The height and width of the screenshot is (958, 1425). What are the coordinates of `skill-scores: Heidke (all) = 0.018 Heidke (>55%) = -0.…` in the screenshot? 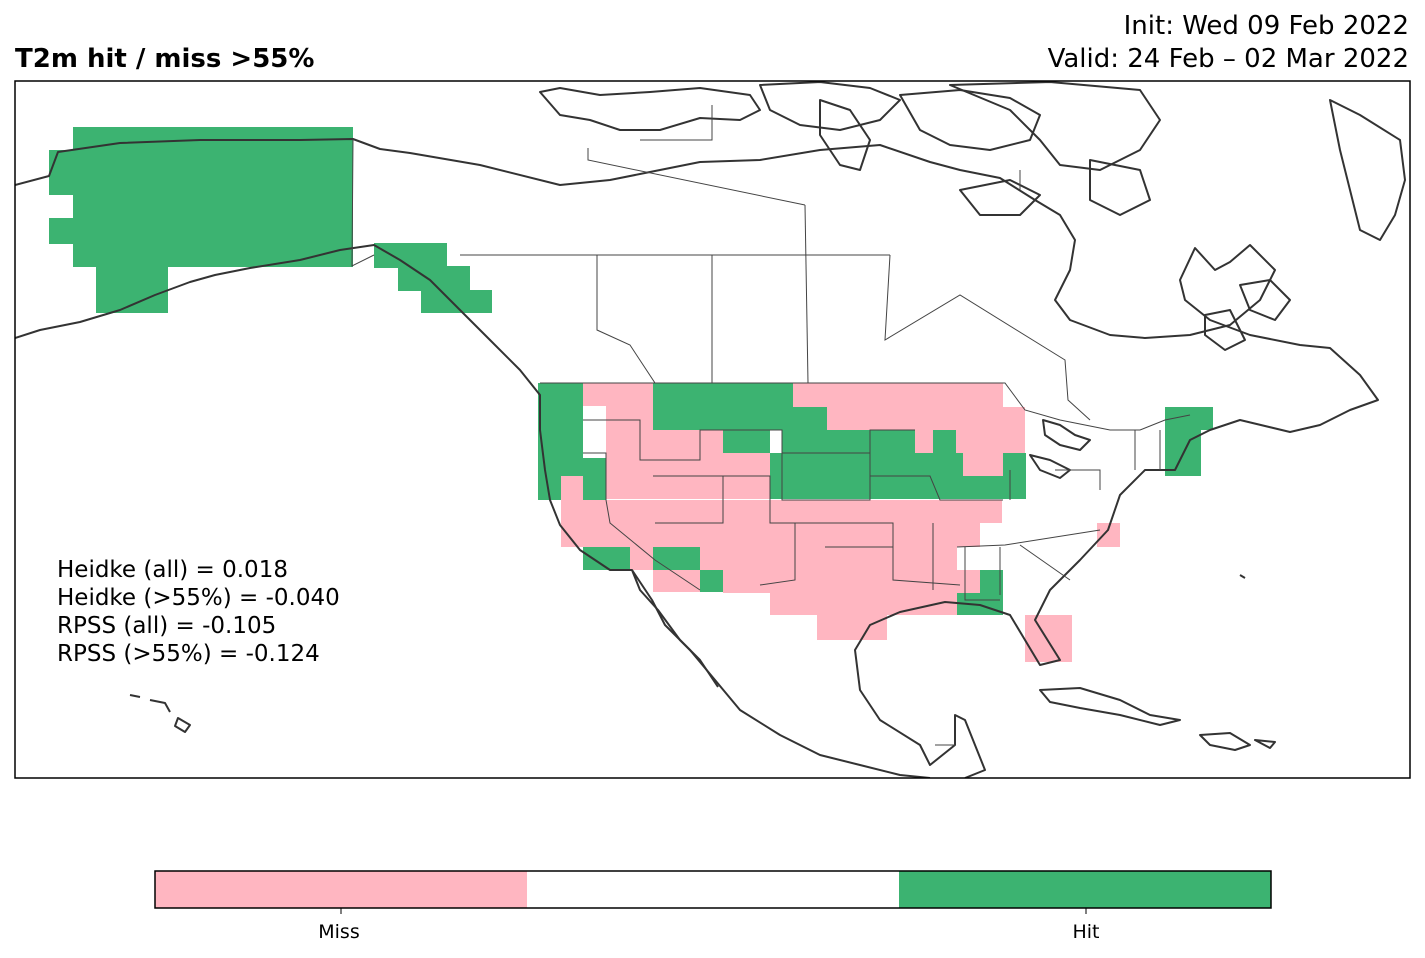 It's located at (198, 612).